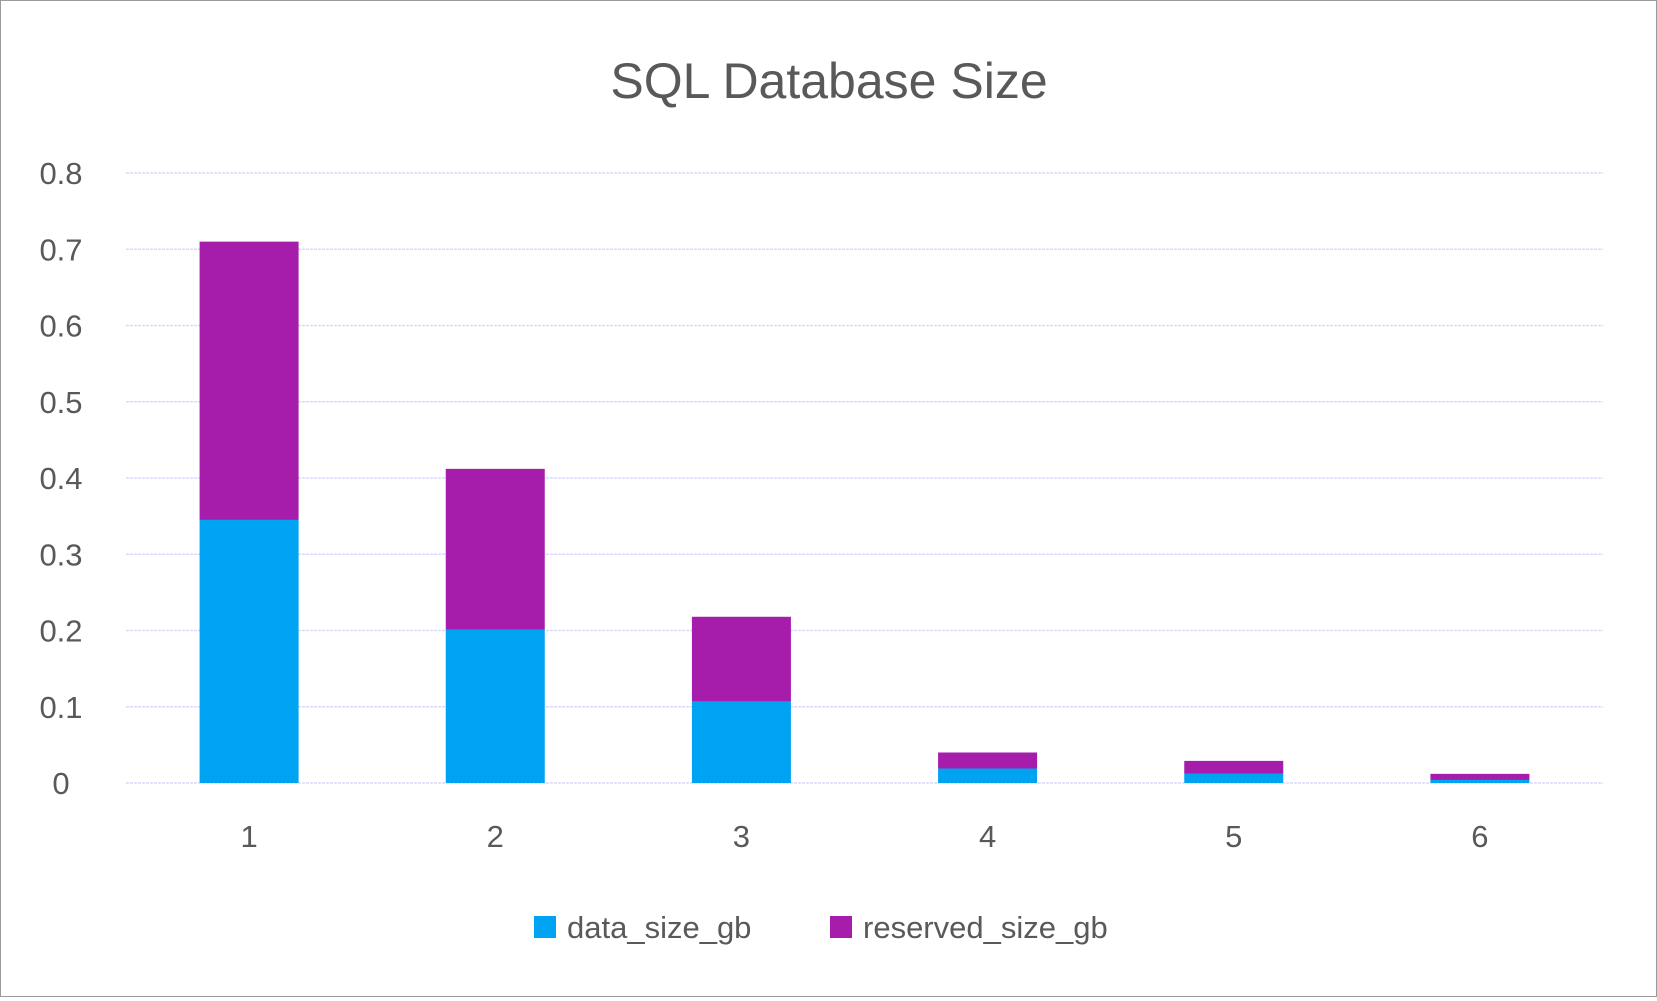 The width and height of the screenshot is (1657, 1001). I want to click on x-tick-label: 5, so click(1233, 836).